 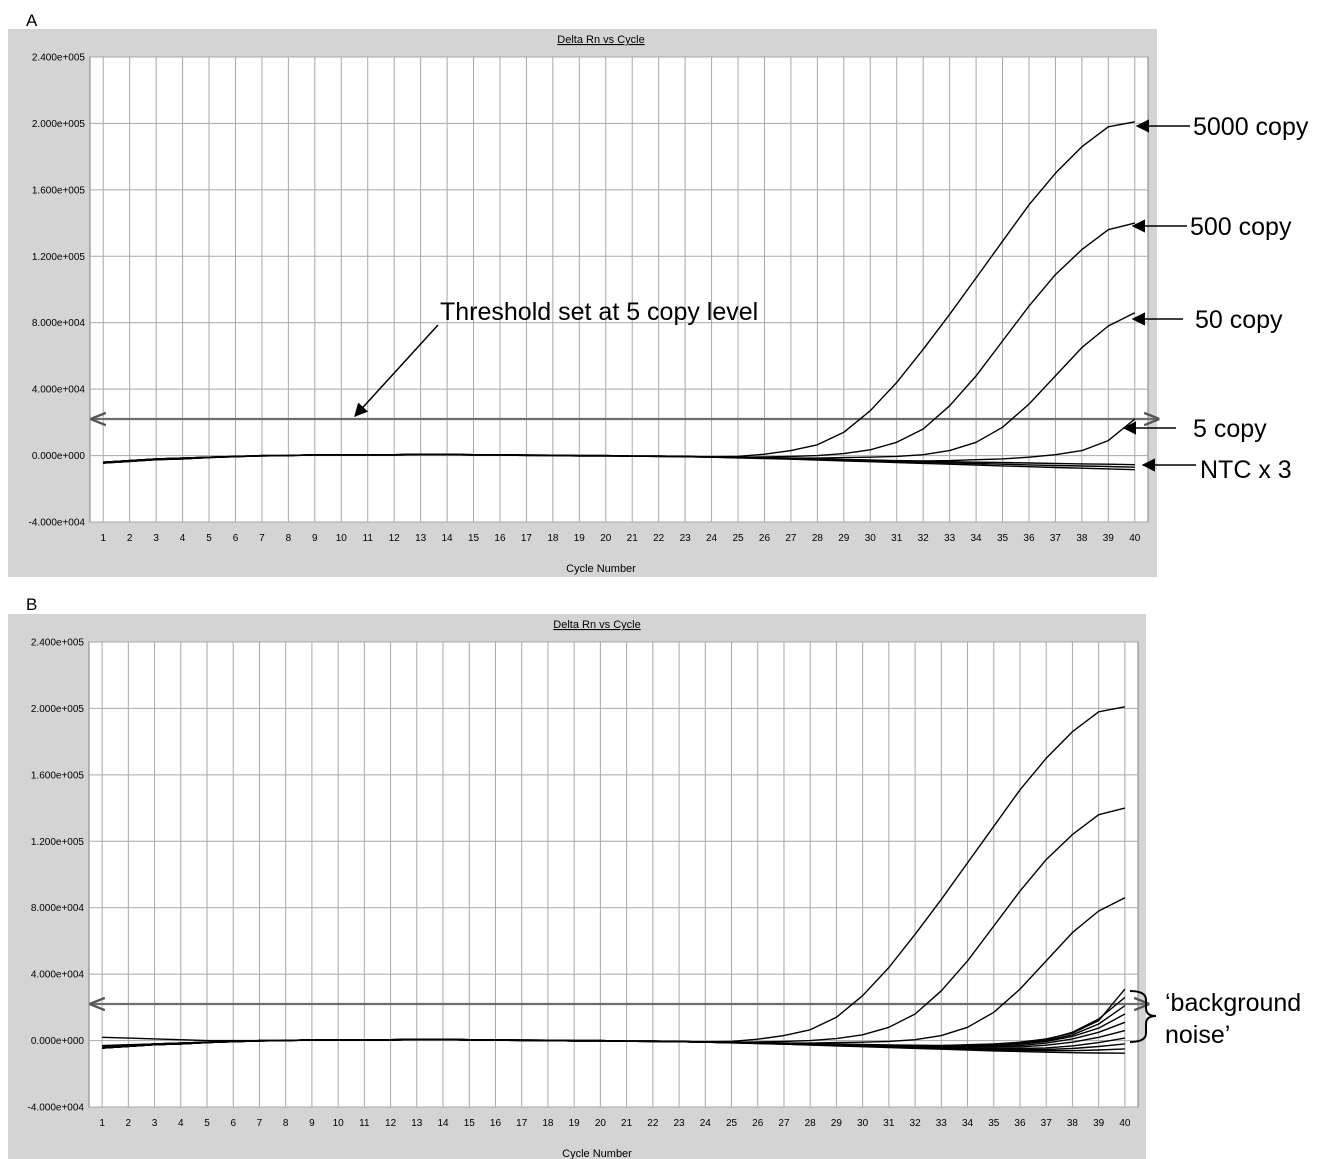 What do you see at coordinates (396, 370) in the screenshot?
I see `threshold-arrow` at bounding box center [396, 370].